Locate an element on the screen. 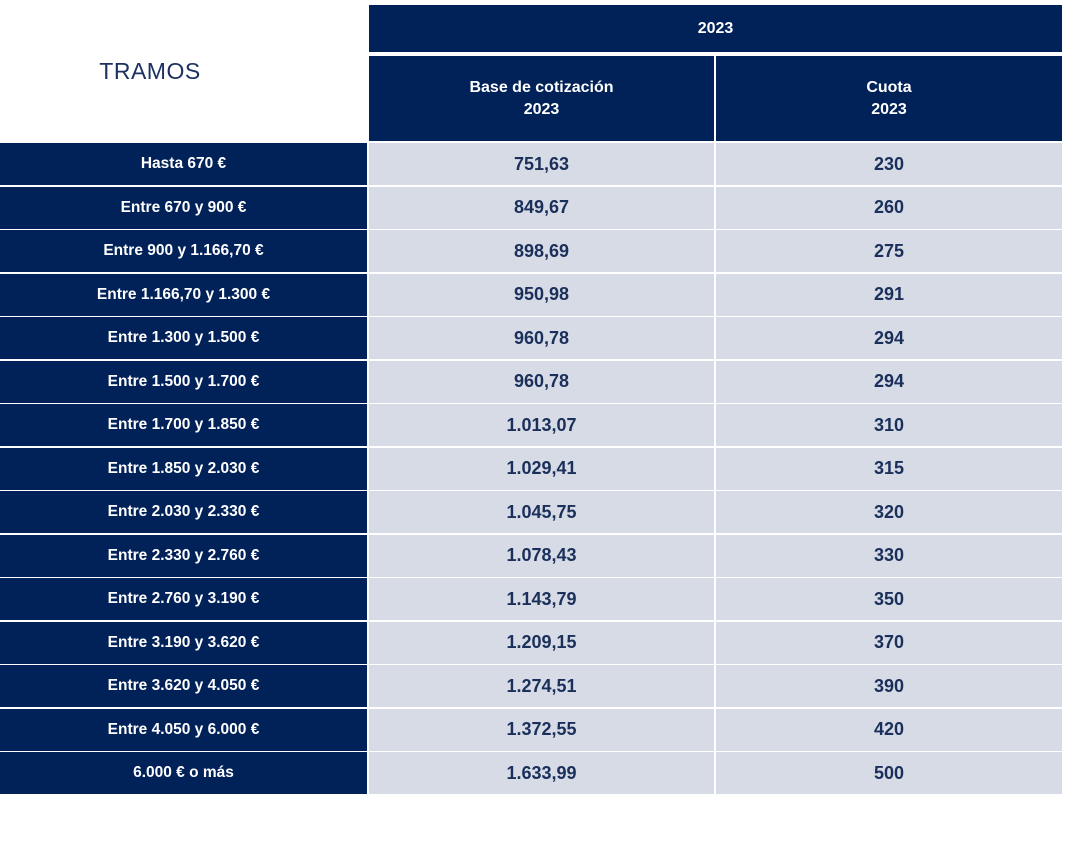 The width and height of the screenshot is (1080, 841). tramo-cell: Entre 3.620 y 4.050 € is located at coordinates (183, 686).